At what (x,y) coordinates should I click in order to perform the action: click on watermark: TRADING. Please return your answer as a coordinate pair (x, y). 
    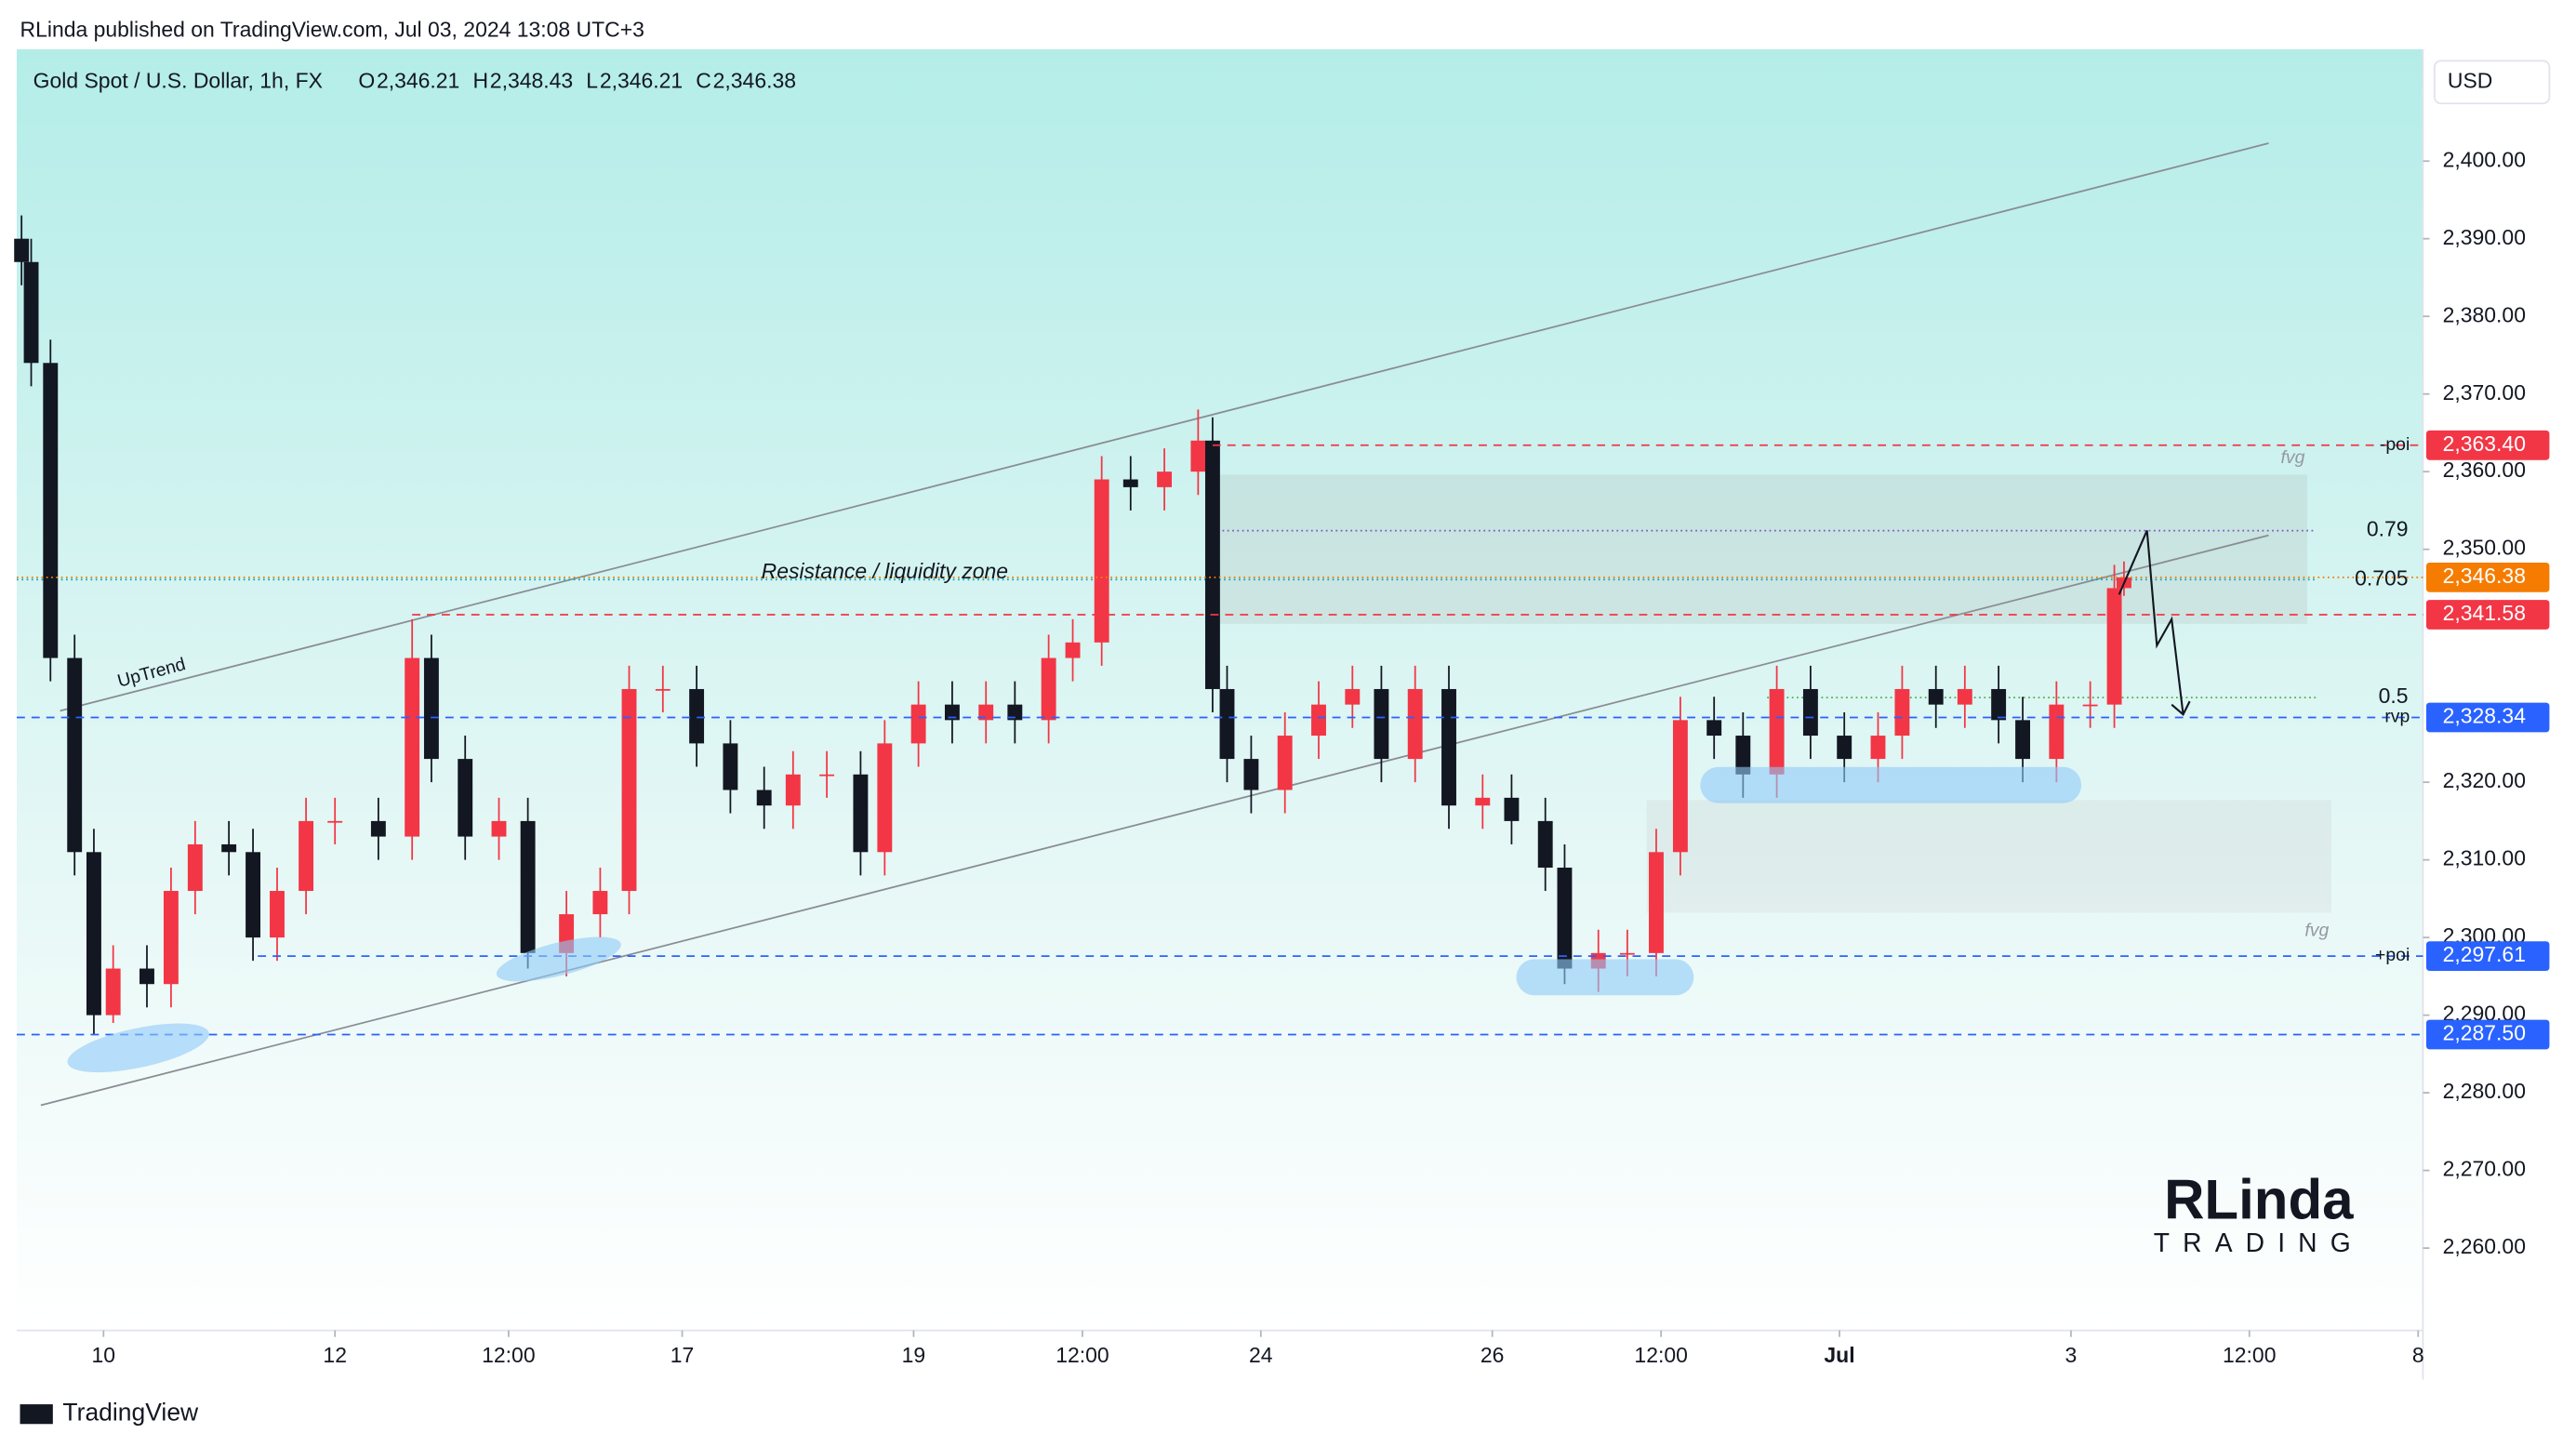
    Looking at the image, I should click on (2259, 1242).